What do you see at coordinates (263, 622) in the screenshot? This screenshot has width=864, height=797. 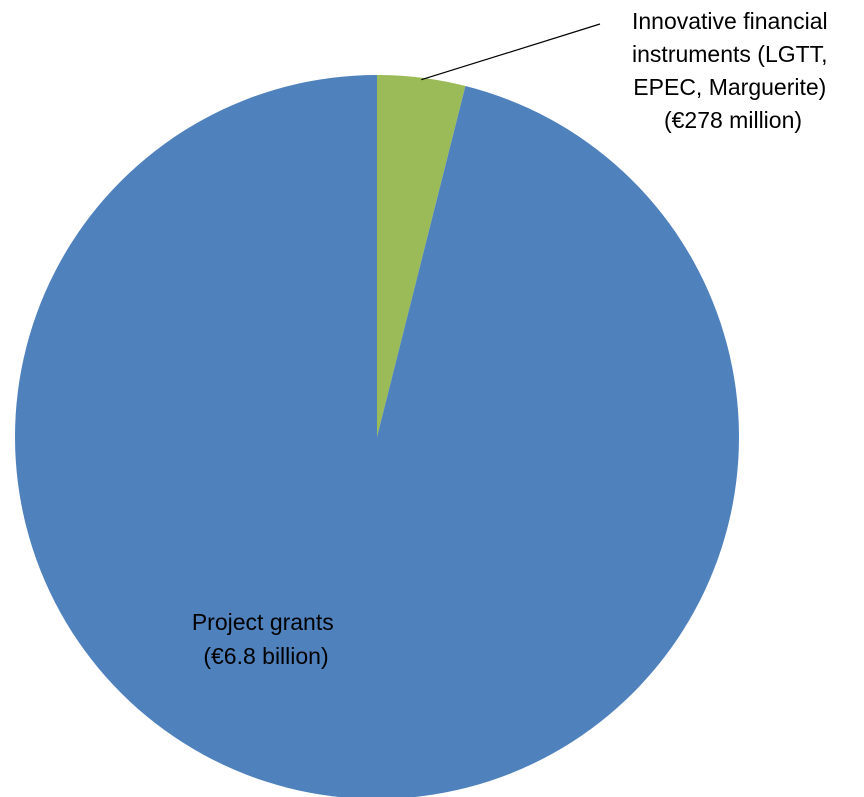 I see `slice-label-line: Project grants` at bounding box center [263, 622].